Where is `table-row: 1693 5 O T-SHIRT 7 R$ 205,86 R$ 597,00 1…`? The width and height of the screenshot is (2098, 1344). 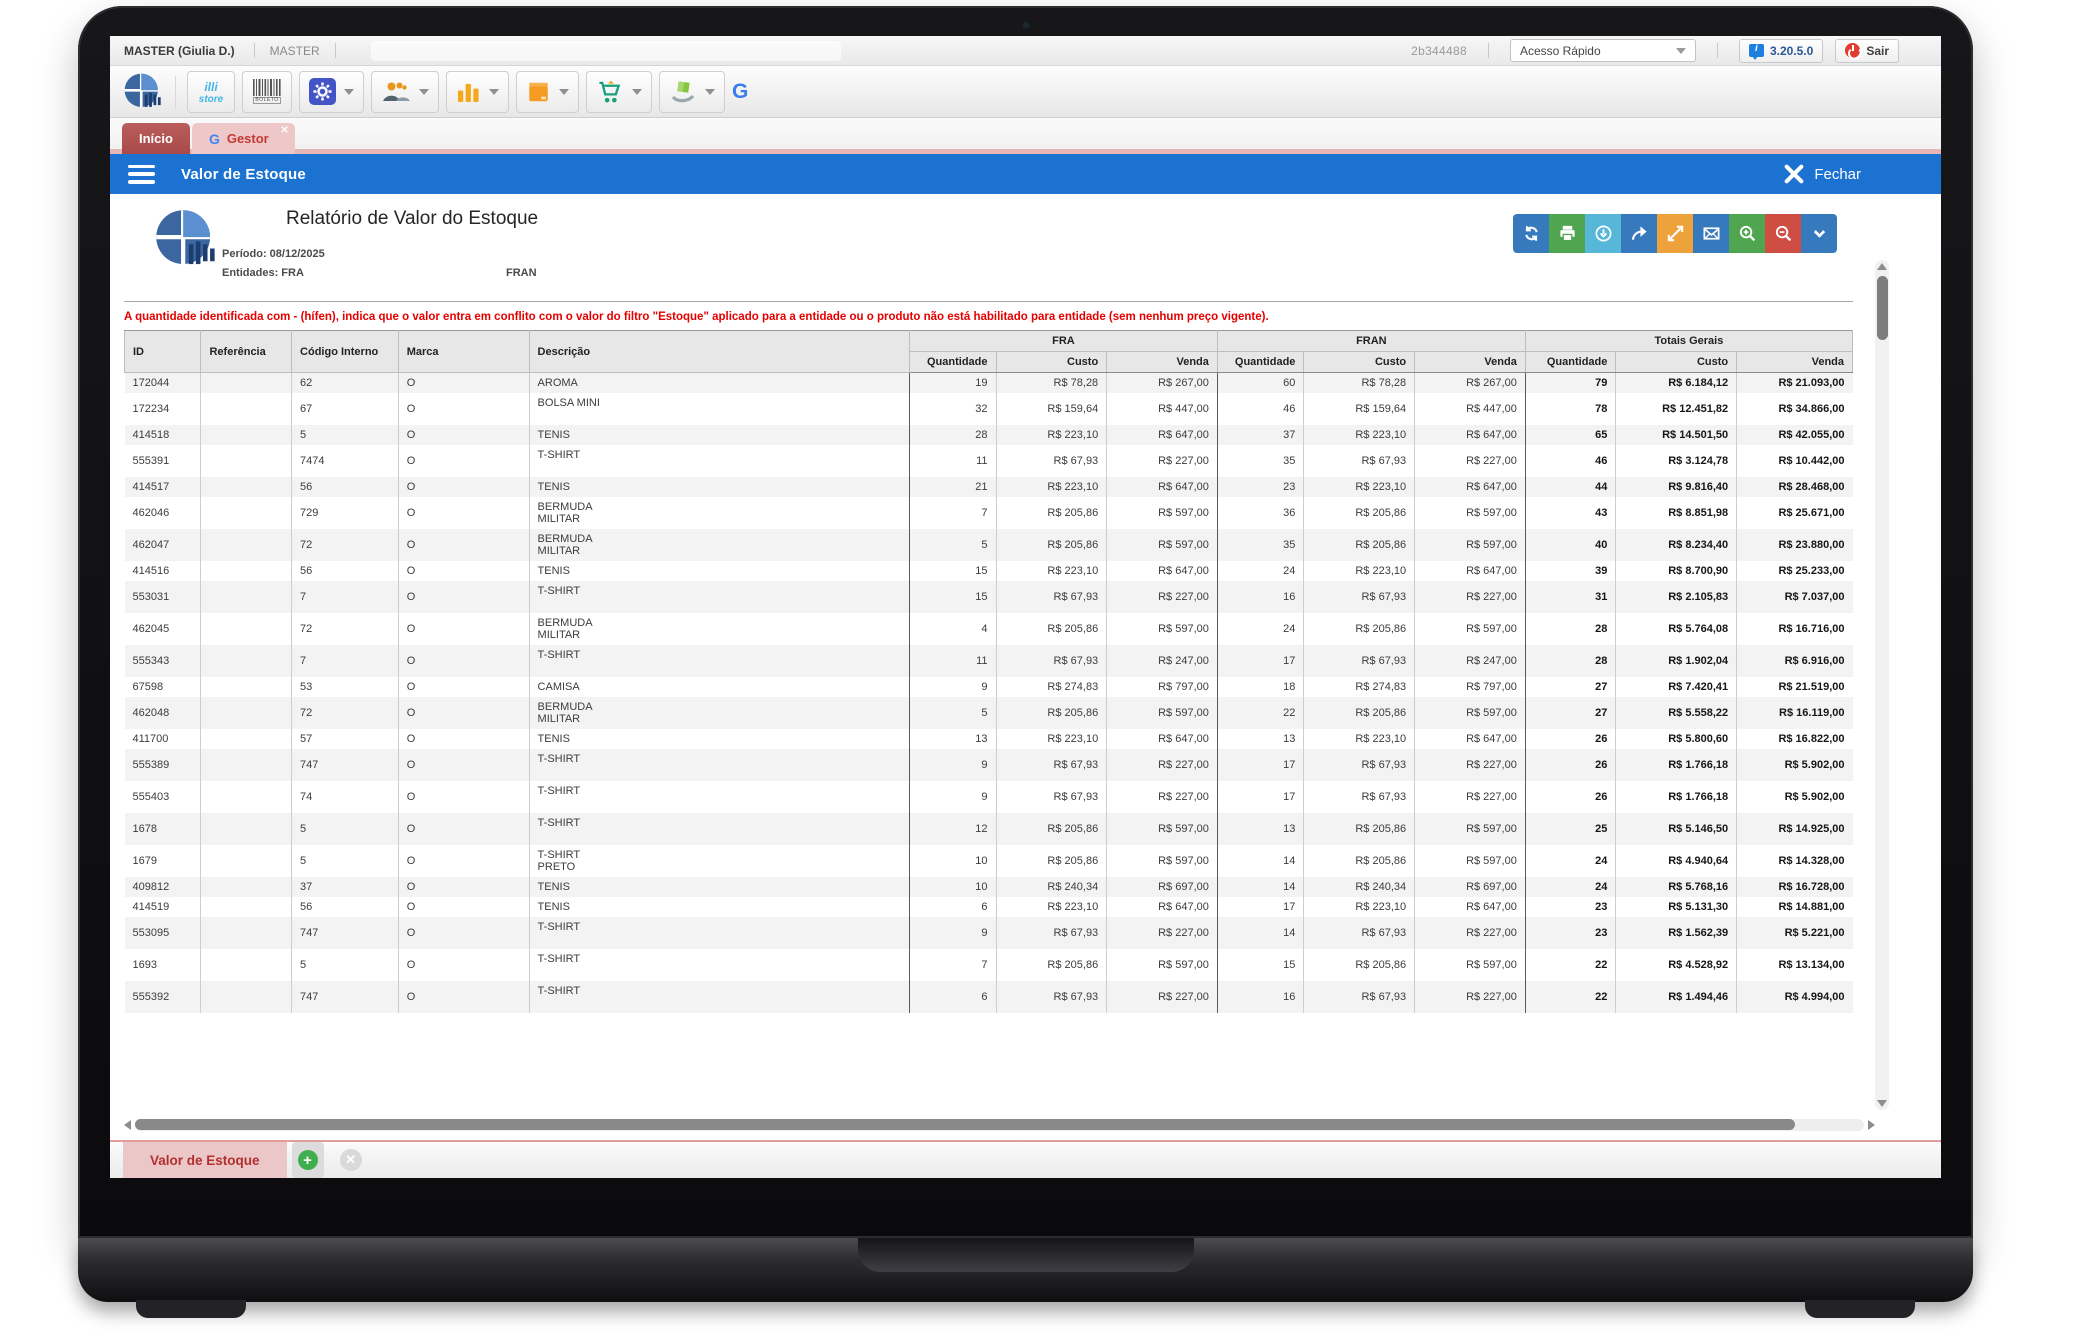
table-row: 1693 5 O T-SHIRT 7 R$ 205,86 R$ 597,00 1… is located at coordinates (989, 965).